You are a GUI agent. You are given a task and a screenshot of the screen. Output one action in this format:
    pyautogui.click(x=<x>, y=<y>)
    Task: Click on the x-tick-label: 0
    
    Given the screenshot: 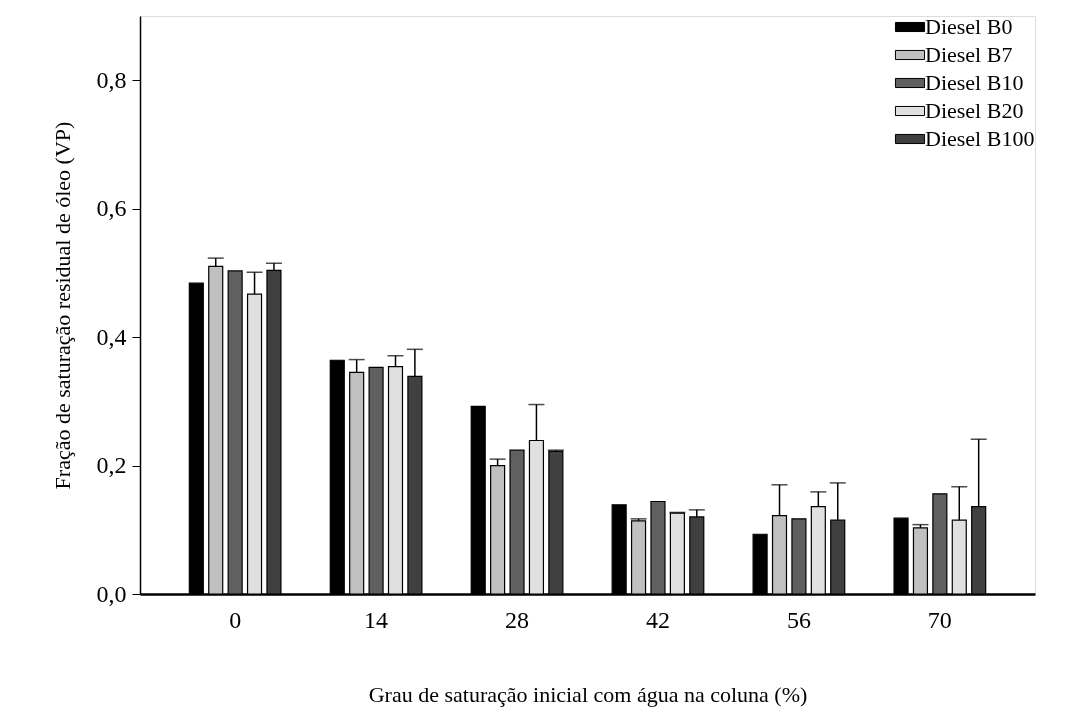 What is the action you would take?
    pyautogui.click(x=235, y=619)
    